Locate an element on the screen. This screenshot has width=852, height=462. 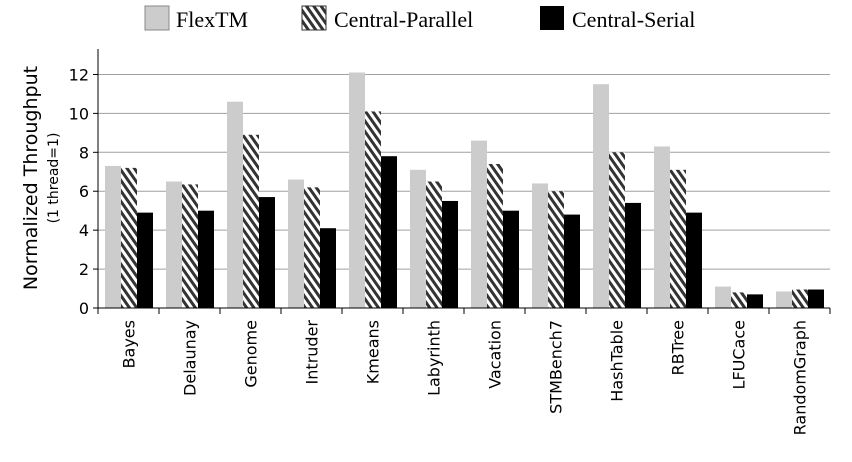
x-tick-label: Kmeans is located at coordinates (373, 352).